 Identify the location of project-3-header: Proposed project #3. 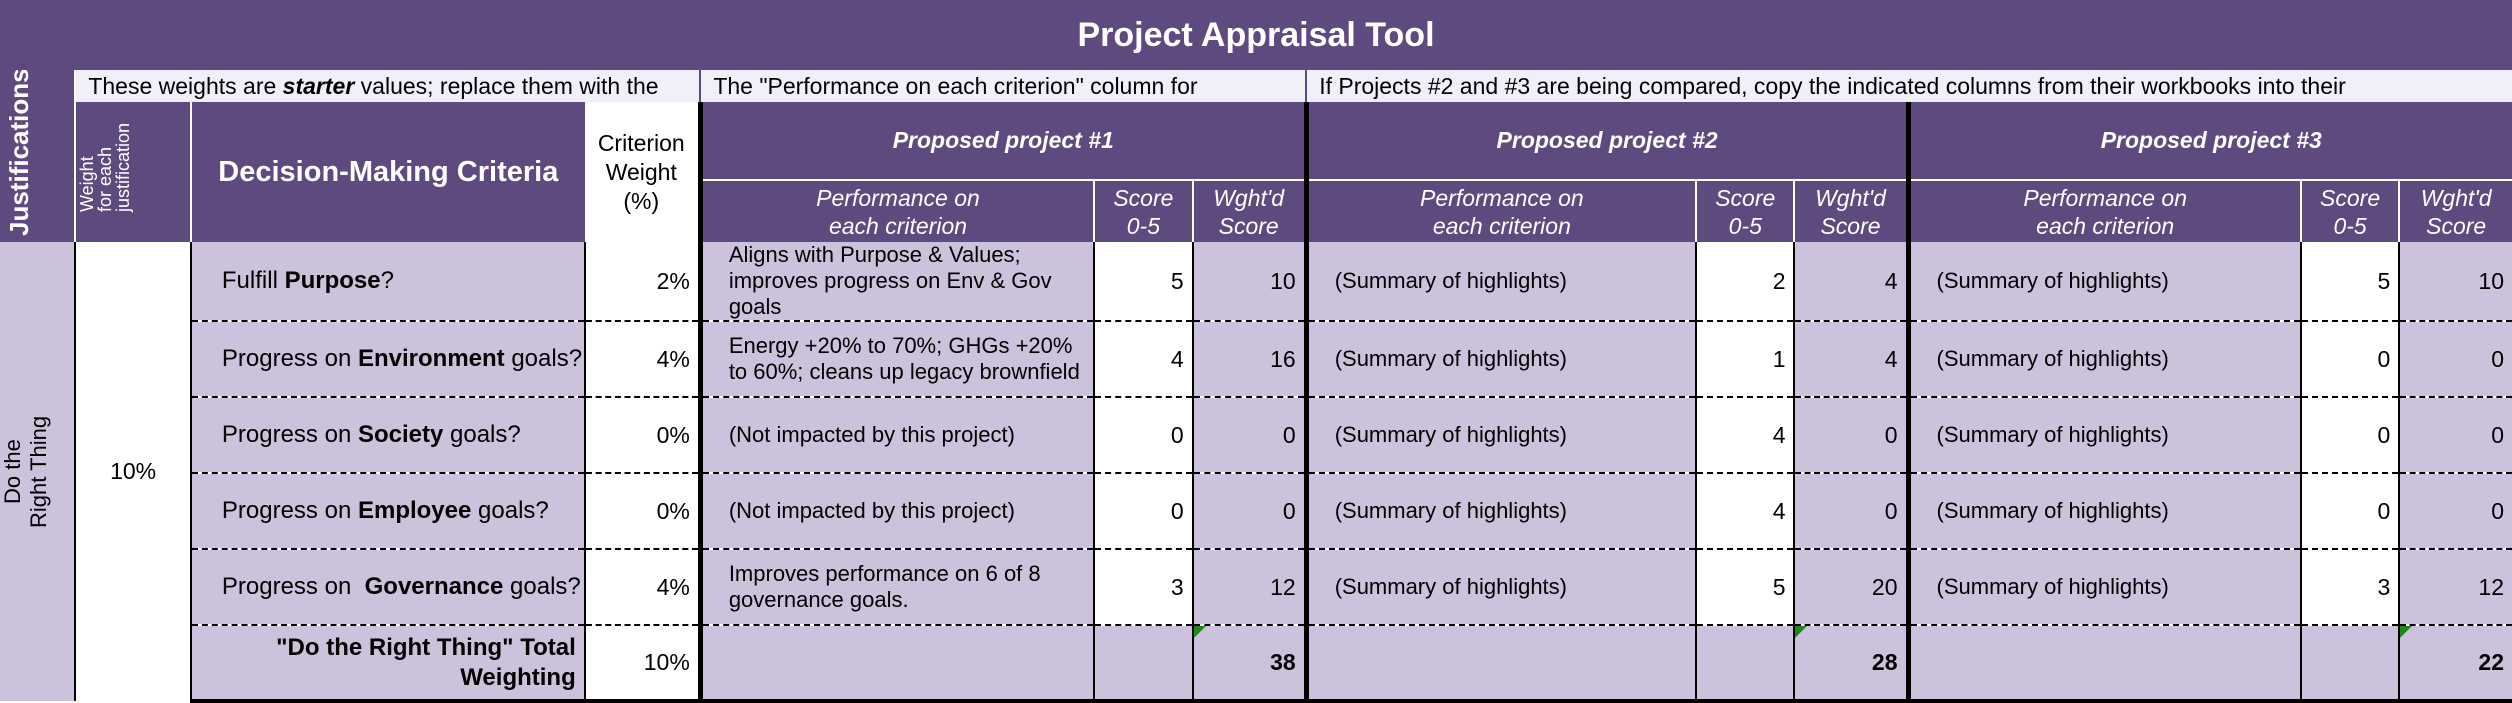
(2208, 141).